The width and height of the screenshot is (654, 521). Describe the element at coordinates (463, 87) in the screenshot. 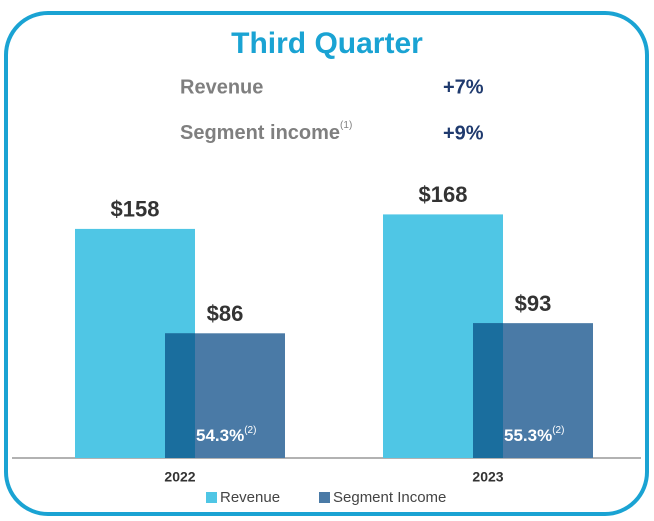

I see `growth-value: +7%` at that location.